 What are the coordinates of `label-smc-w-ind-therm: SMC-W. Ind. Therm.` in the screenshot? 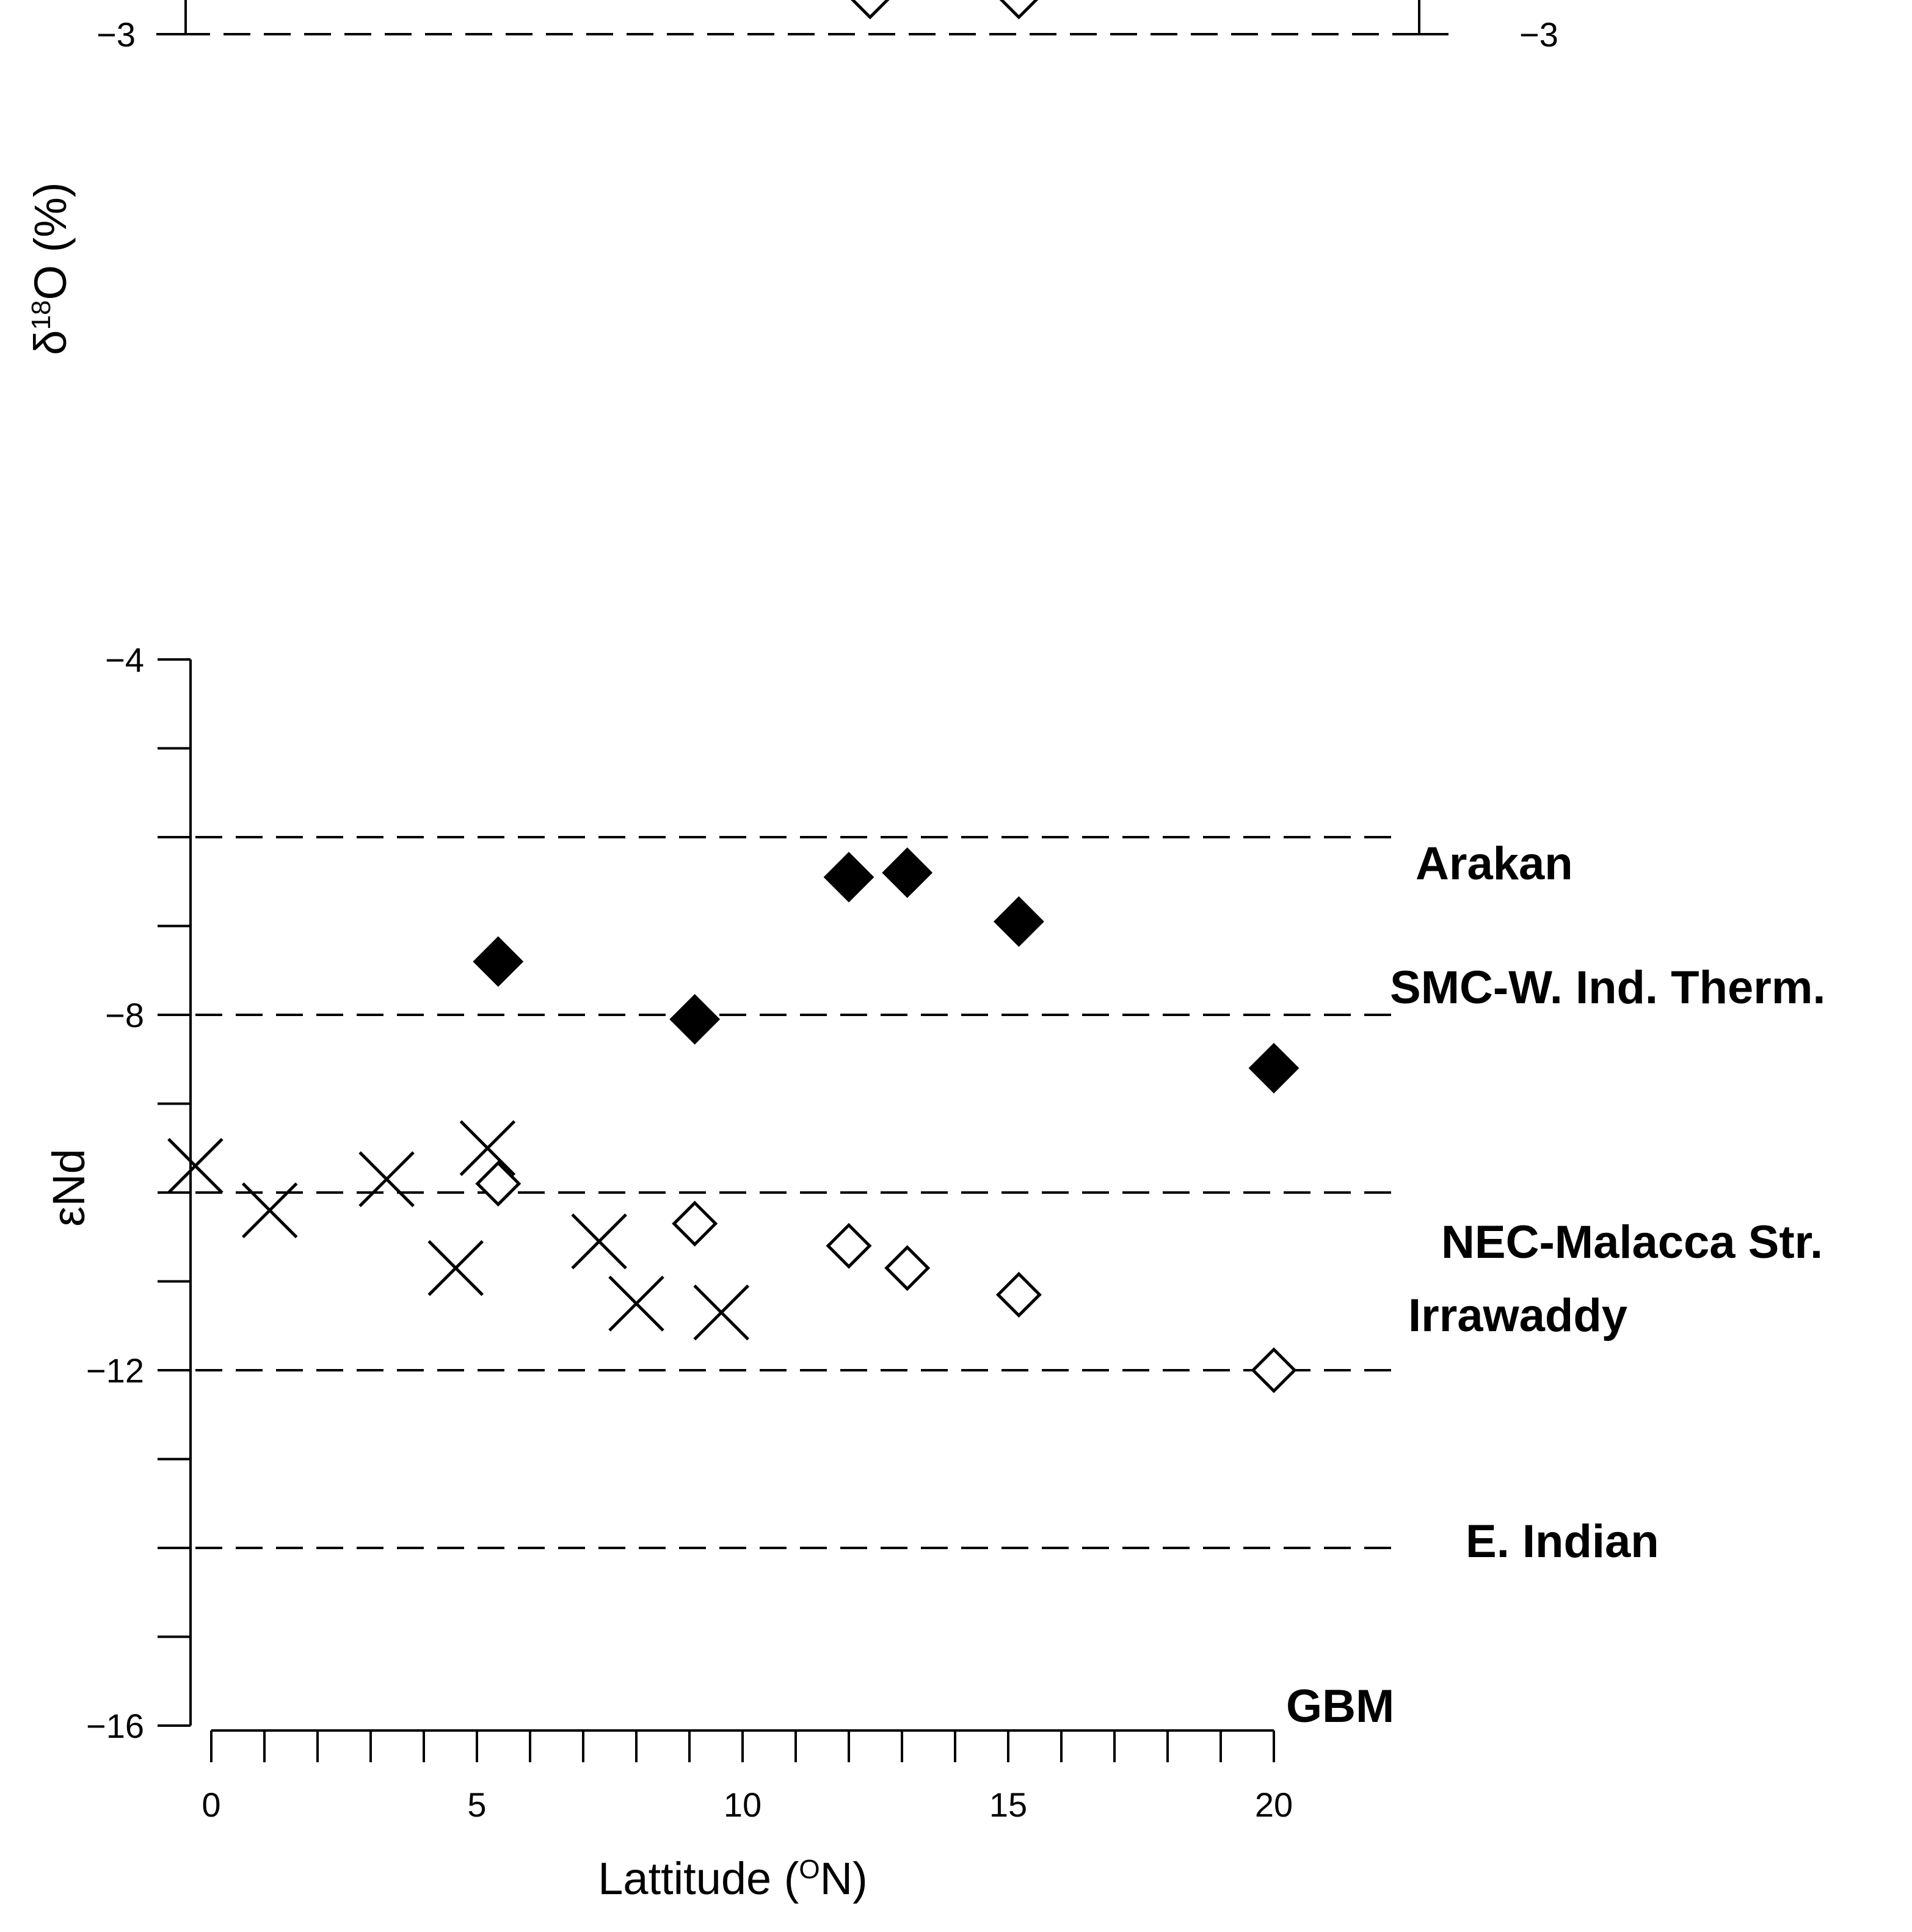 It's located at (1608, 988).